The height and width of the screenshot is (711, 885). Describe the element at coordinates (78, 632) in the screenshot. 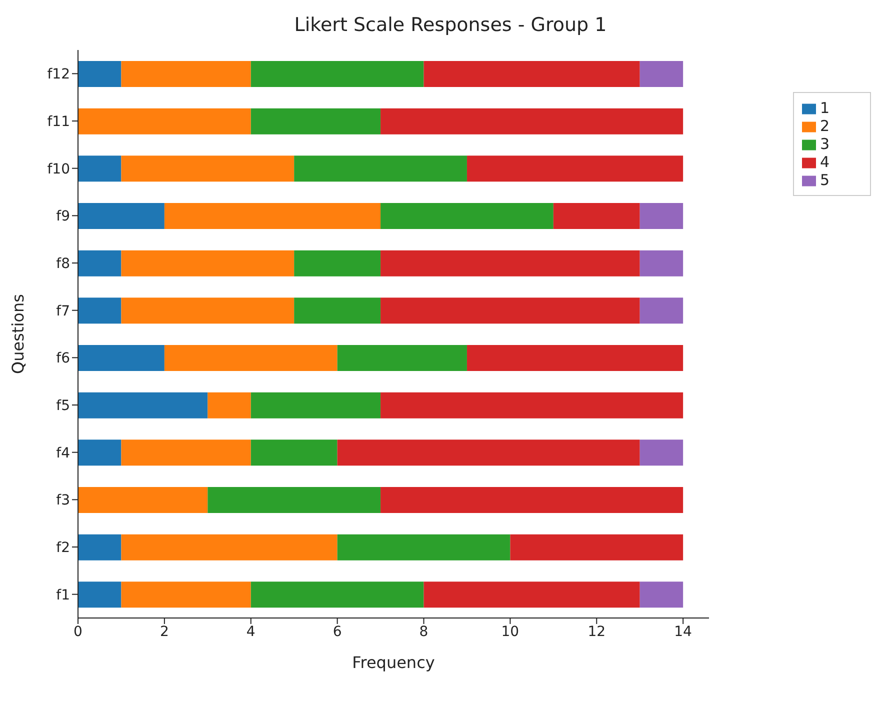

I see `x-tick-label: 0` at that location.